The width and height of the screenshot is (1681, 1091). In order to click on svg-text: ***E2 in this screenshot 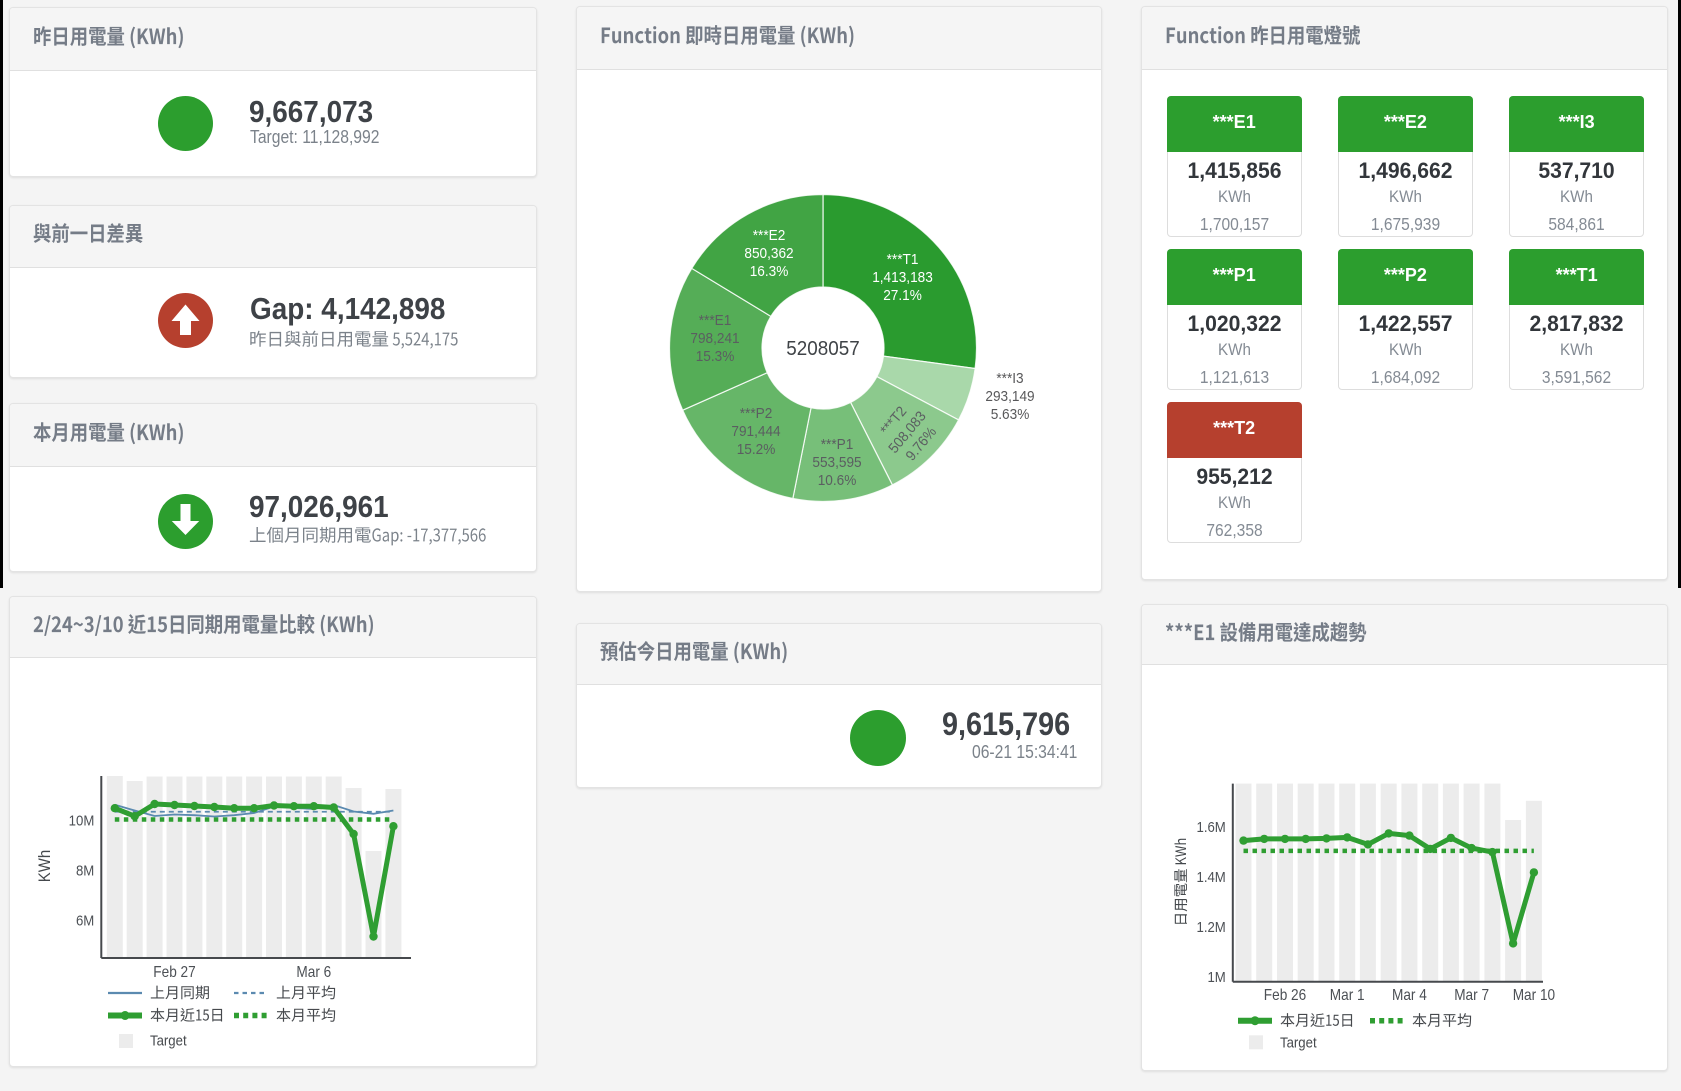, I will do `click(769, 235)`.